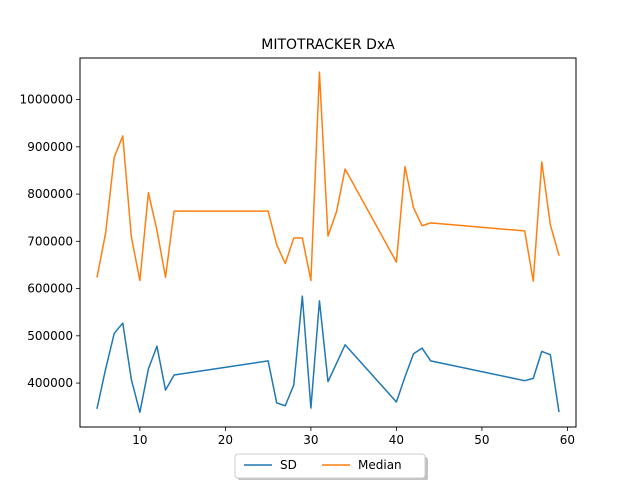  What do you see at coordinates (288, 465) in the screenshot?
I see `legend-label-sd: SD` at bounding box center [288, 465].